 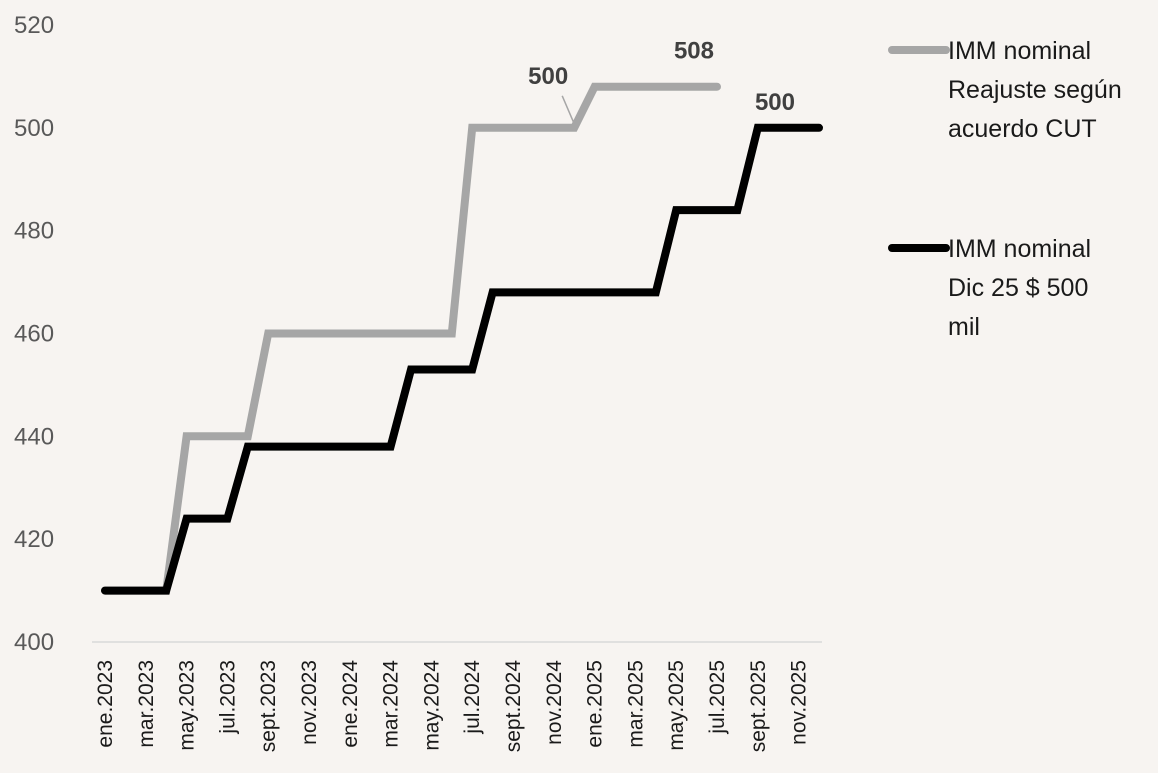 I want to click on y-tick-label: 460, so click(x=34, y=334).